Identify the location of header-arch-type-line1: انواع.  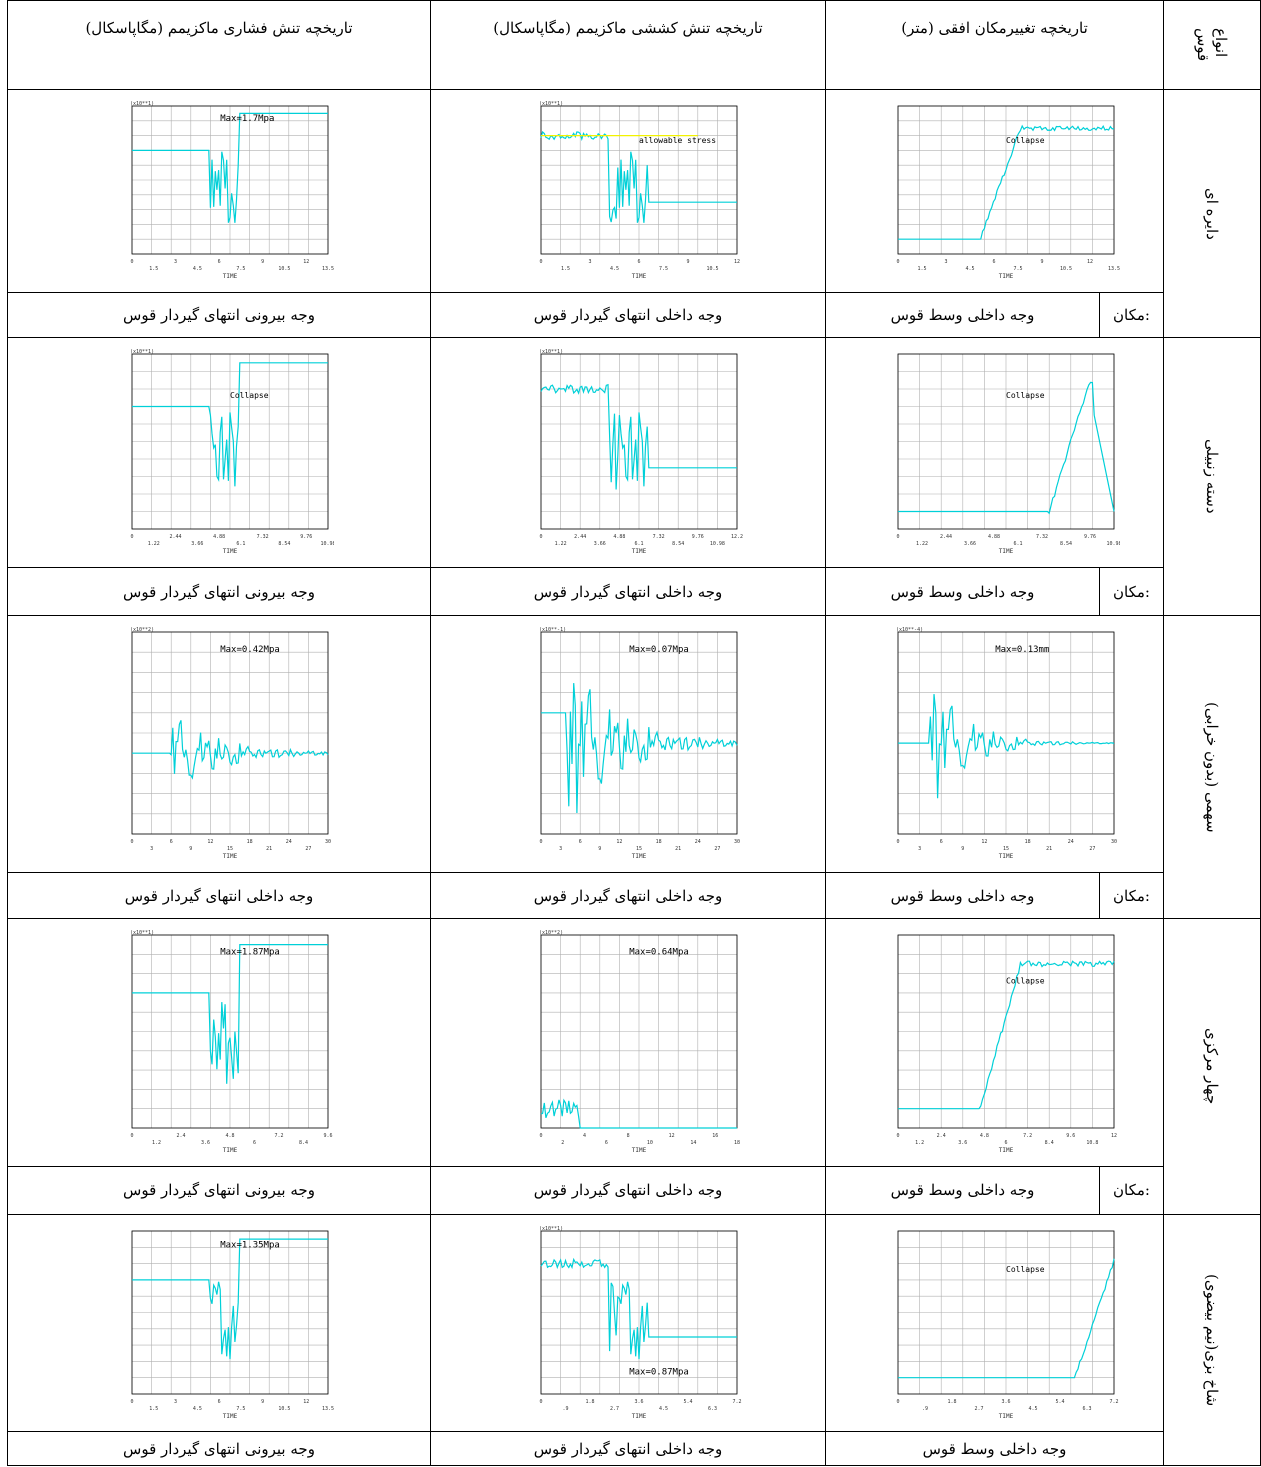
(1221, 43).